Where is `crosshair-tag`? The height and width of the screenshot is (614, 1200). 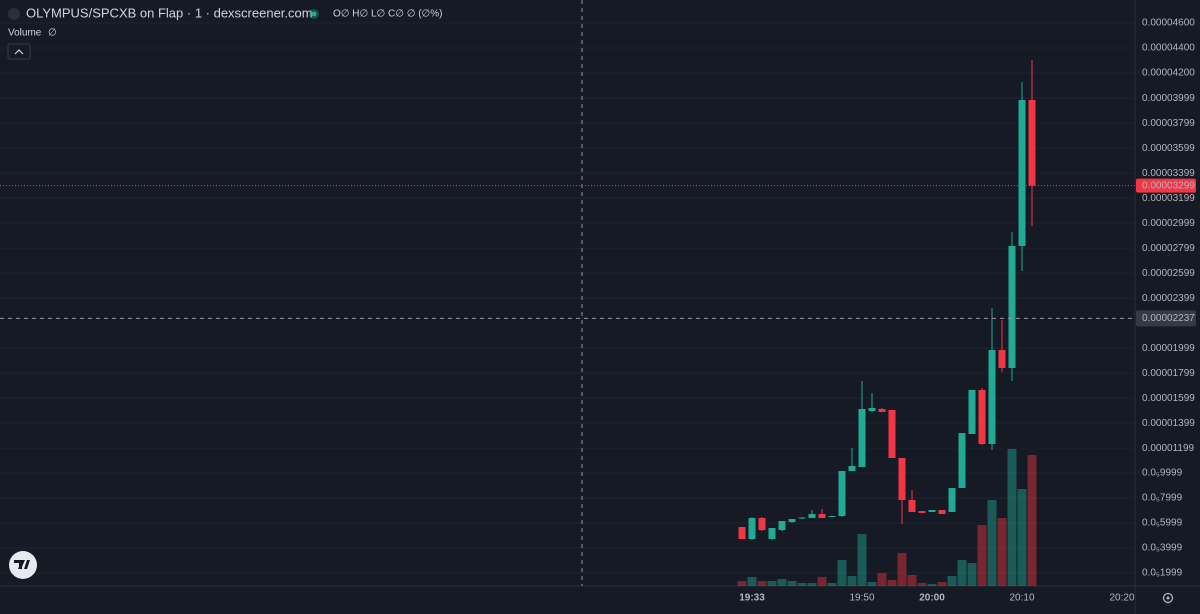
crosshair-tag is located at coordinates (1166, 318).